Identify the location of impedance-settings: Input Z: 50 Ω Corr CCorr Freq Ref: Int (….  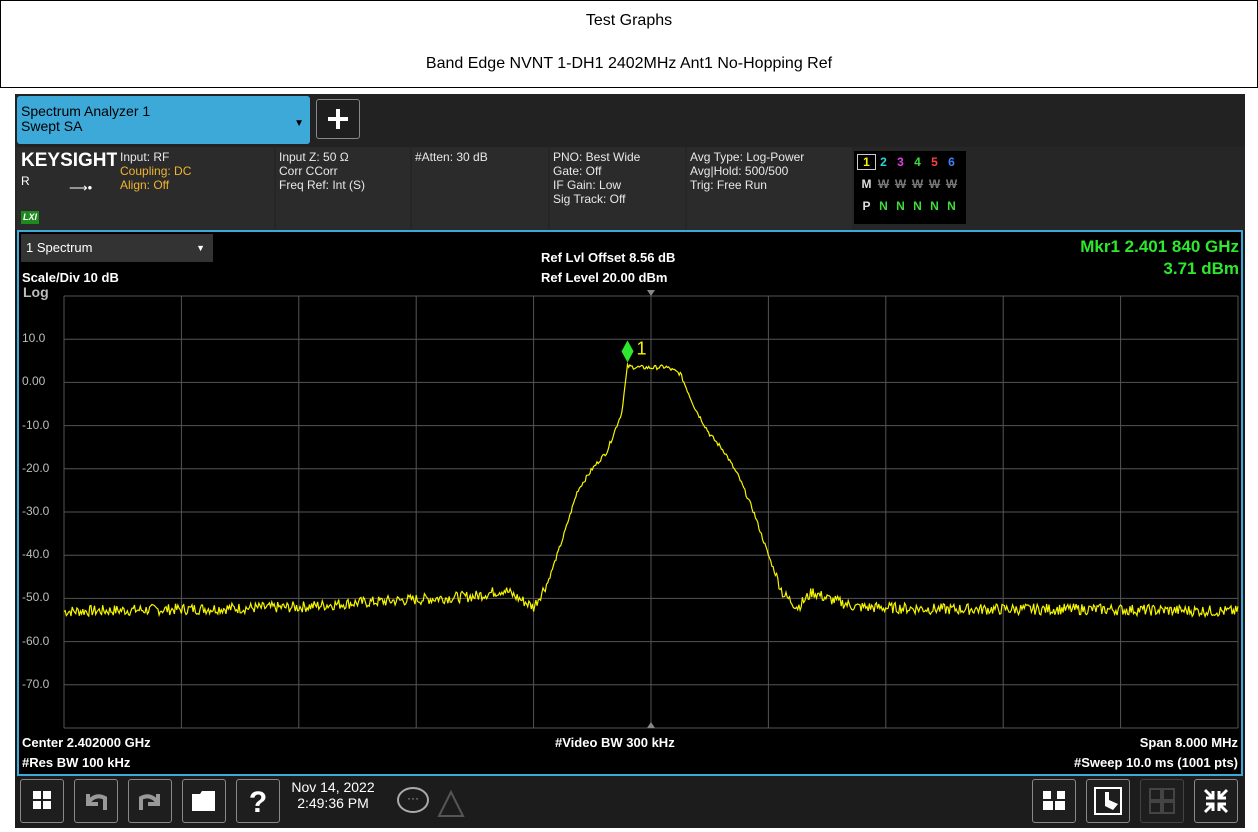
(343, 188).